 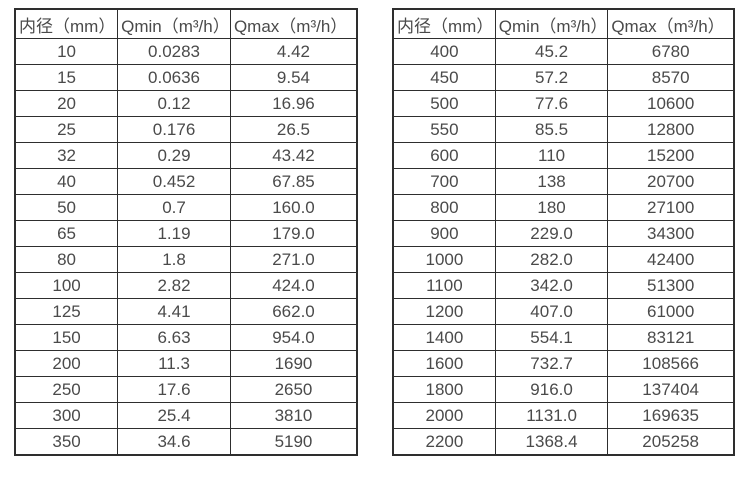 I want to click on cell-diameter: 25, so click(x=66, y=129).